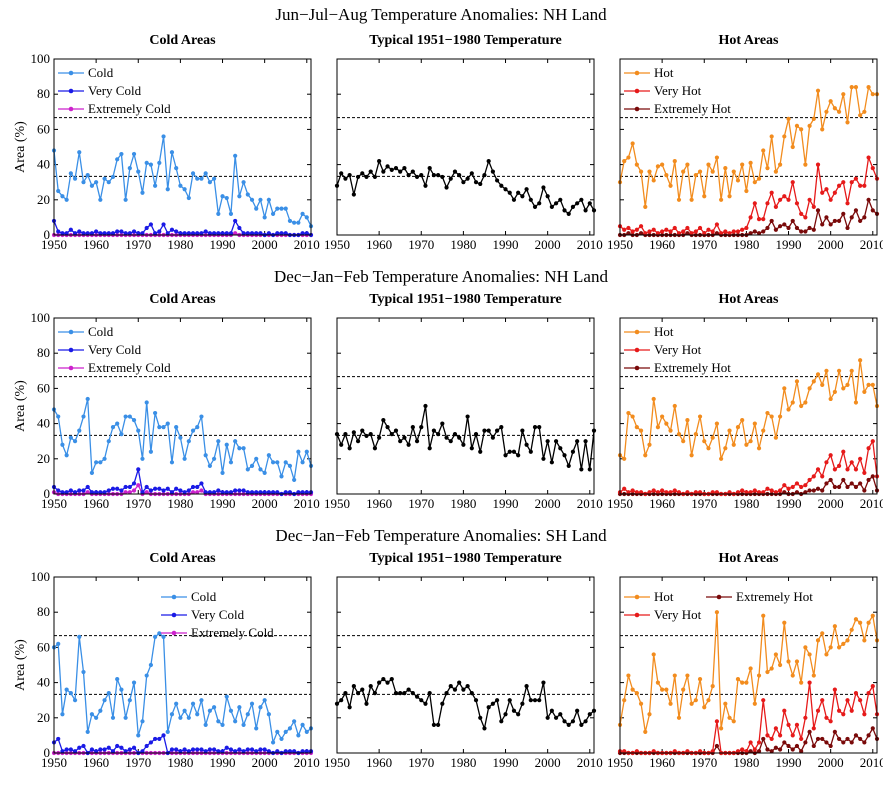 This screenshot has height=788, width=883. I want to click on series-line, so click(465, 704).